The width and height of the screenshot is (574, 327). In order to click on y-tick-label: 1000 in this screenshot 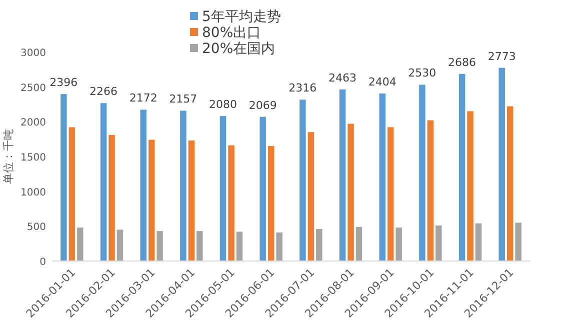, I will do `click(33, 192)`.